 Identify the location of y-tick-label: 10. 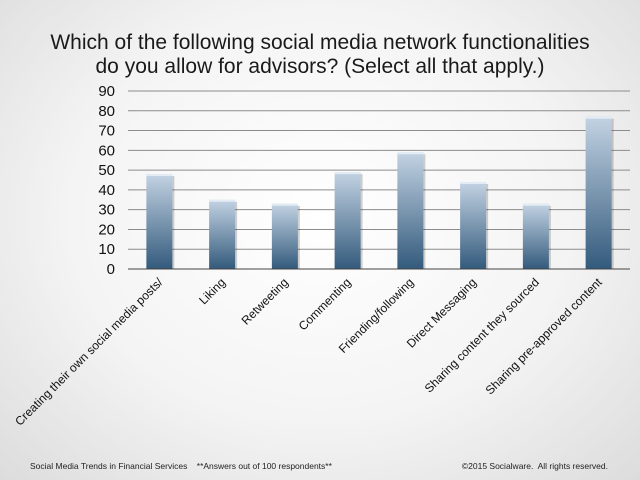
(106, 249).